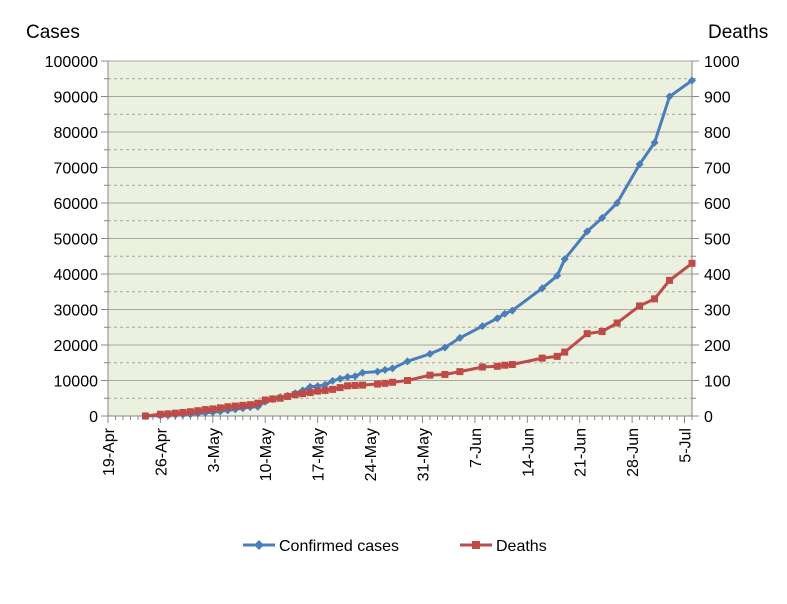 The width and height of the screenshot is (787, 604). What do you see at coordinates (161, 451) in the screenshot?
I see `x-tick-label: 26-Apr` at bounding box center [161, 451].